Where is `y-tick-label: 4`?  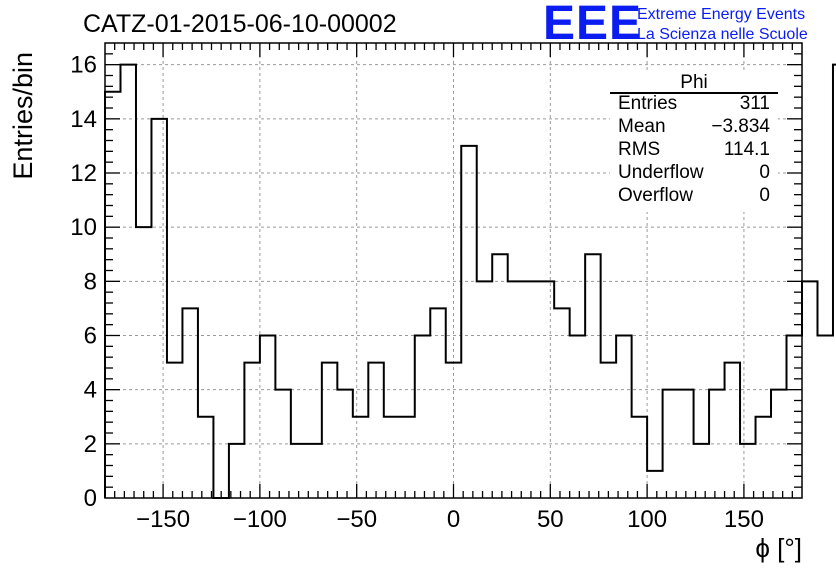
y-tick-label: 4 is located at coordinates (90, 390).